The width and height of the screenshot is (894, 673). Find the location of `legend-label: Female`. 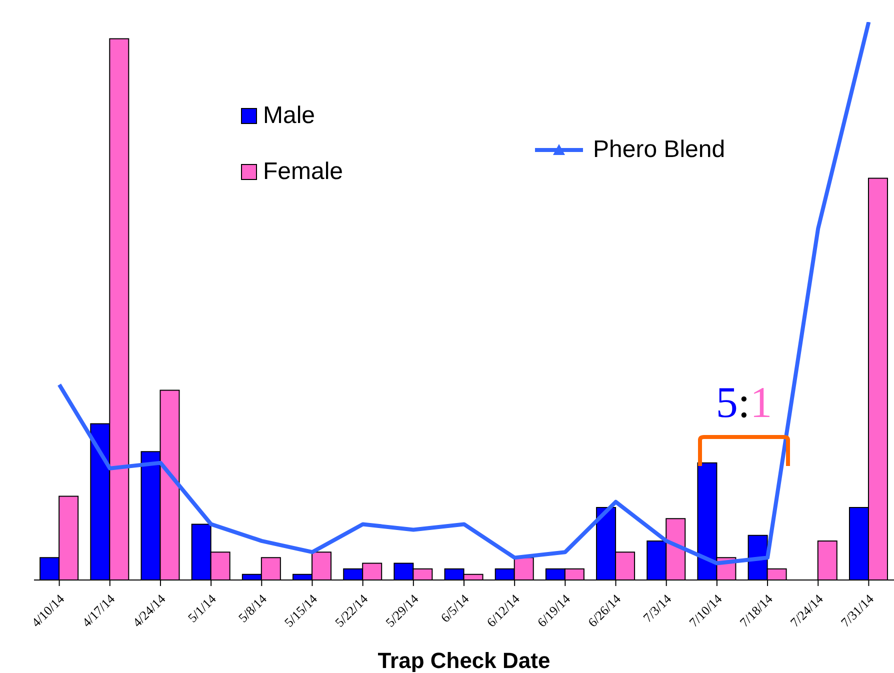

legend-label: Female is located at coordinates (303, 172).